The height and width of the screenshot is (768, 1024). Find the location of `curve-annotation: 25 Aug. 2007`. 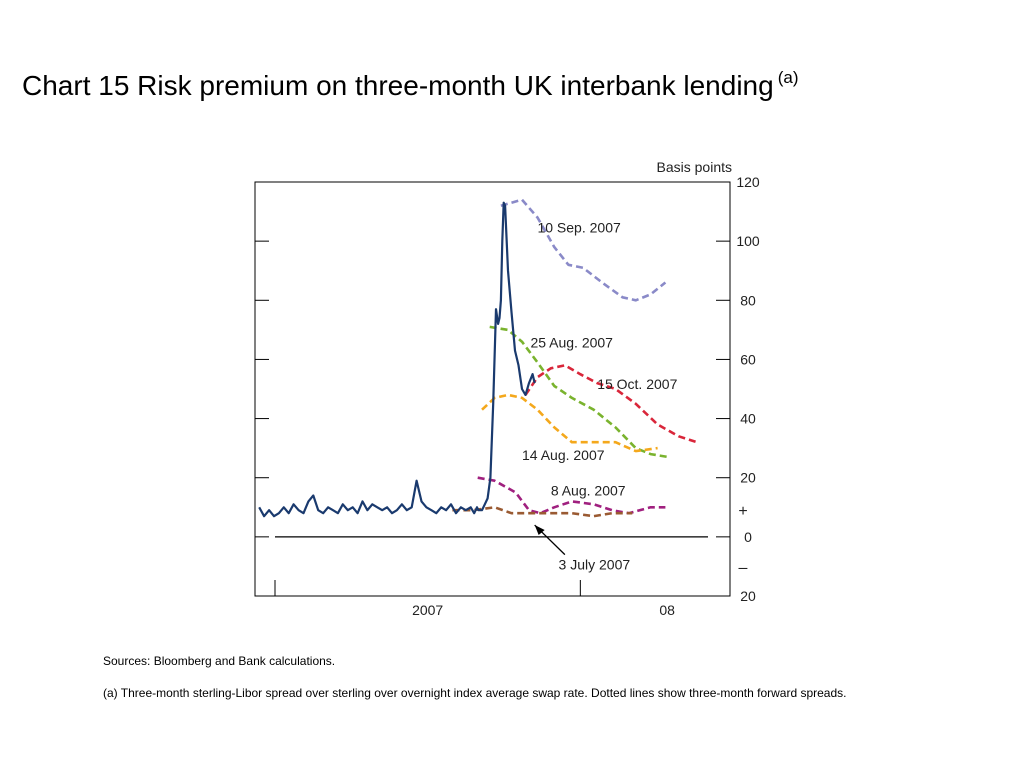

curve-annotation: 25 Aug. 2007 is located at coordinates (571, 343).